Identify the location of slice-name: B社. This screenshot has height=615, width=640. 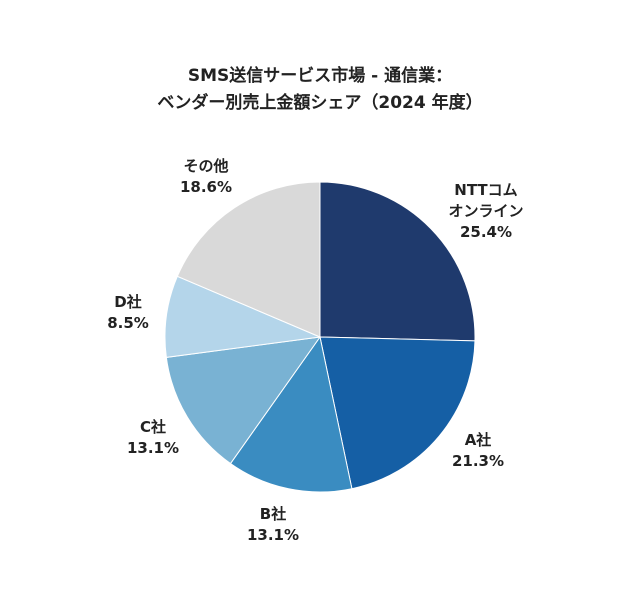
(273, 514).